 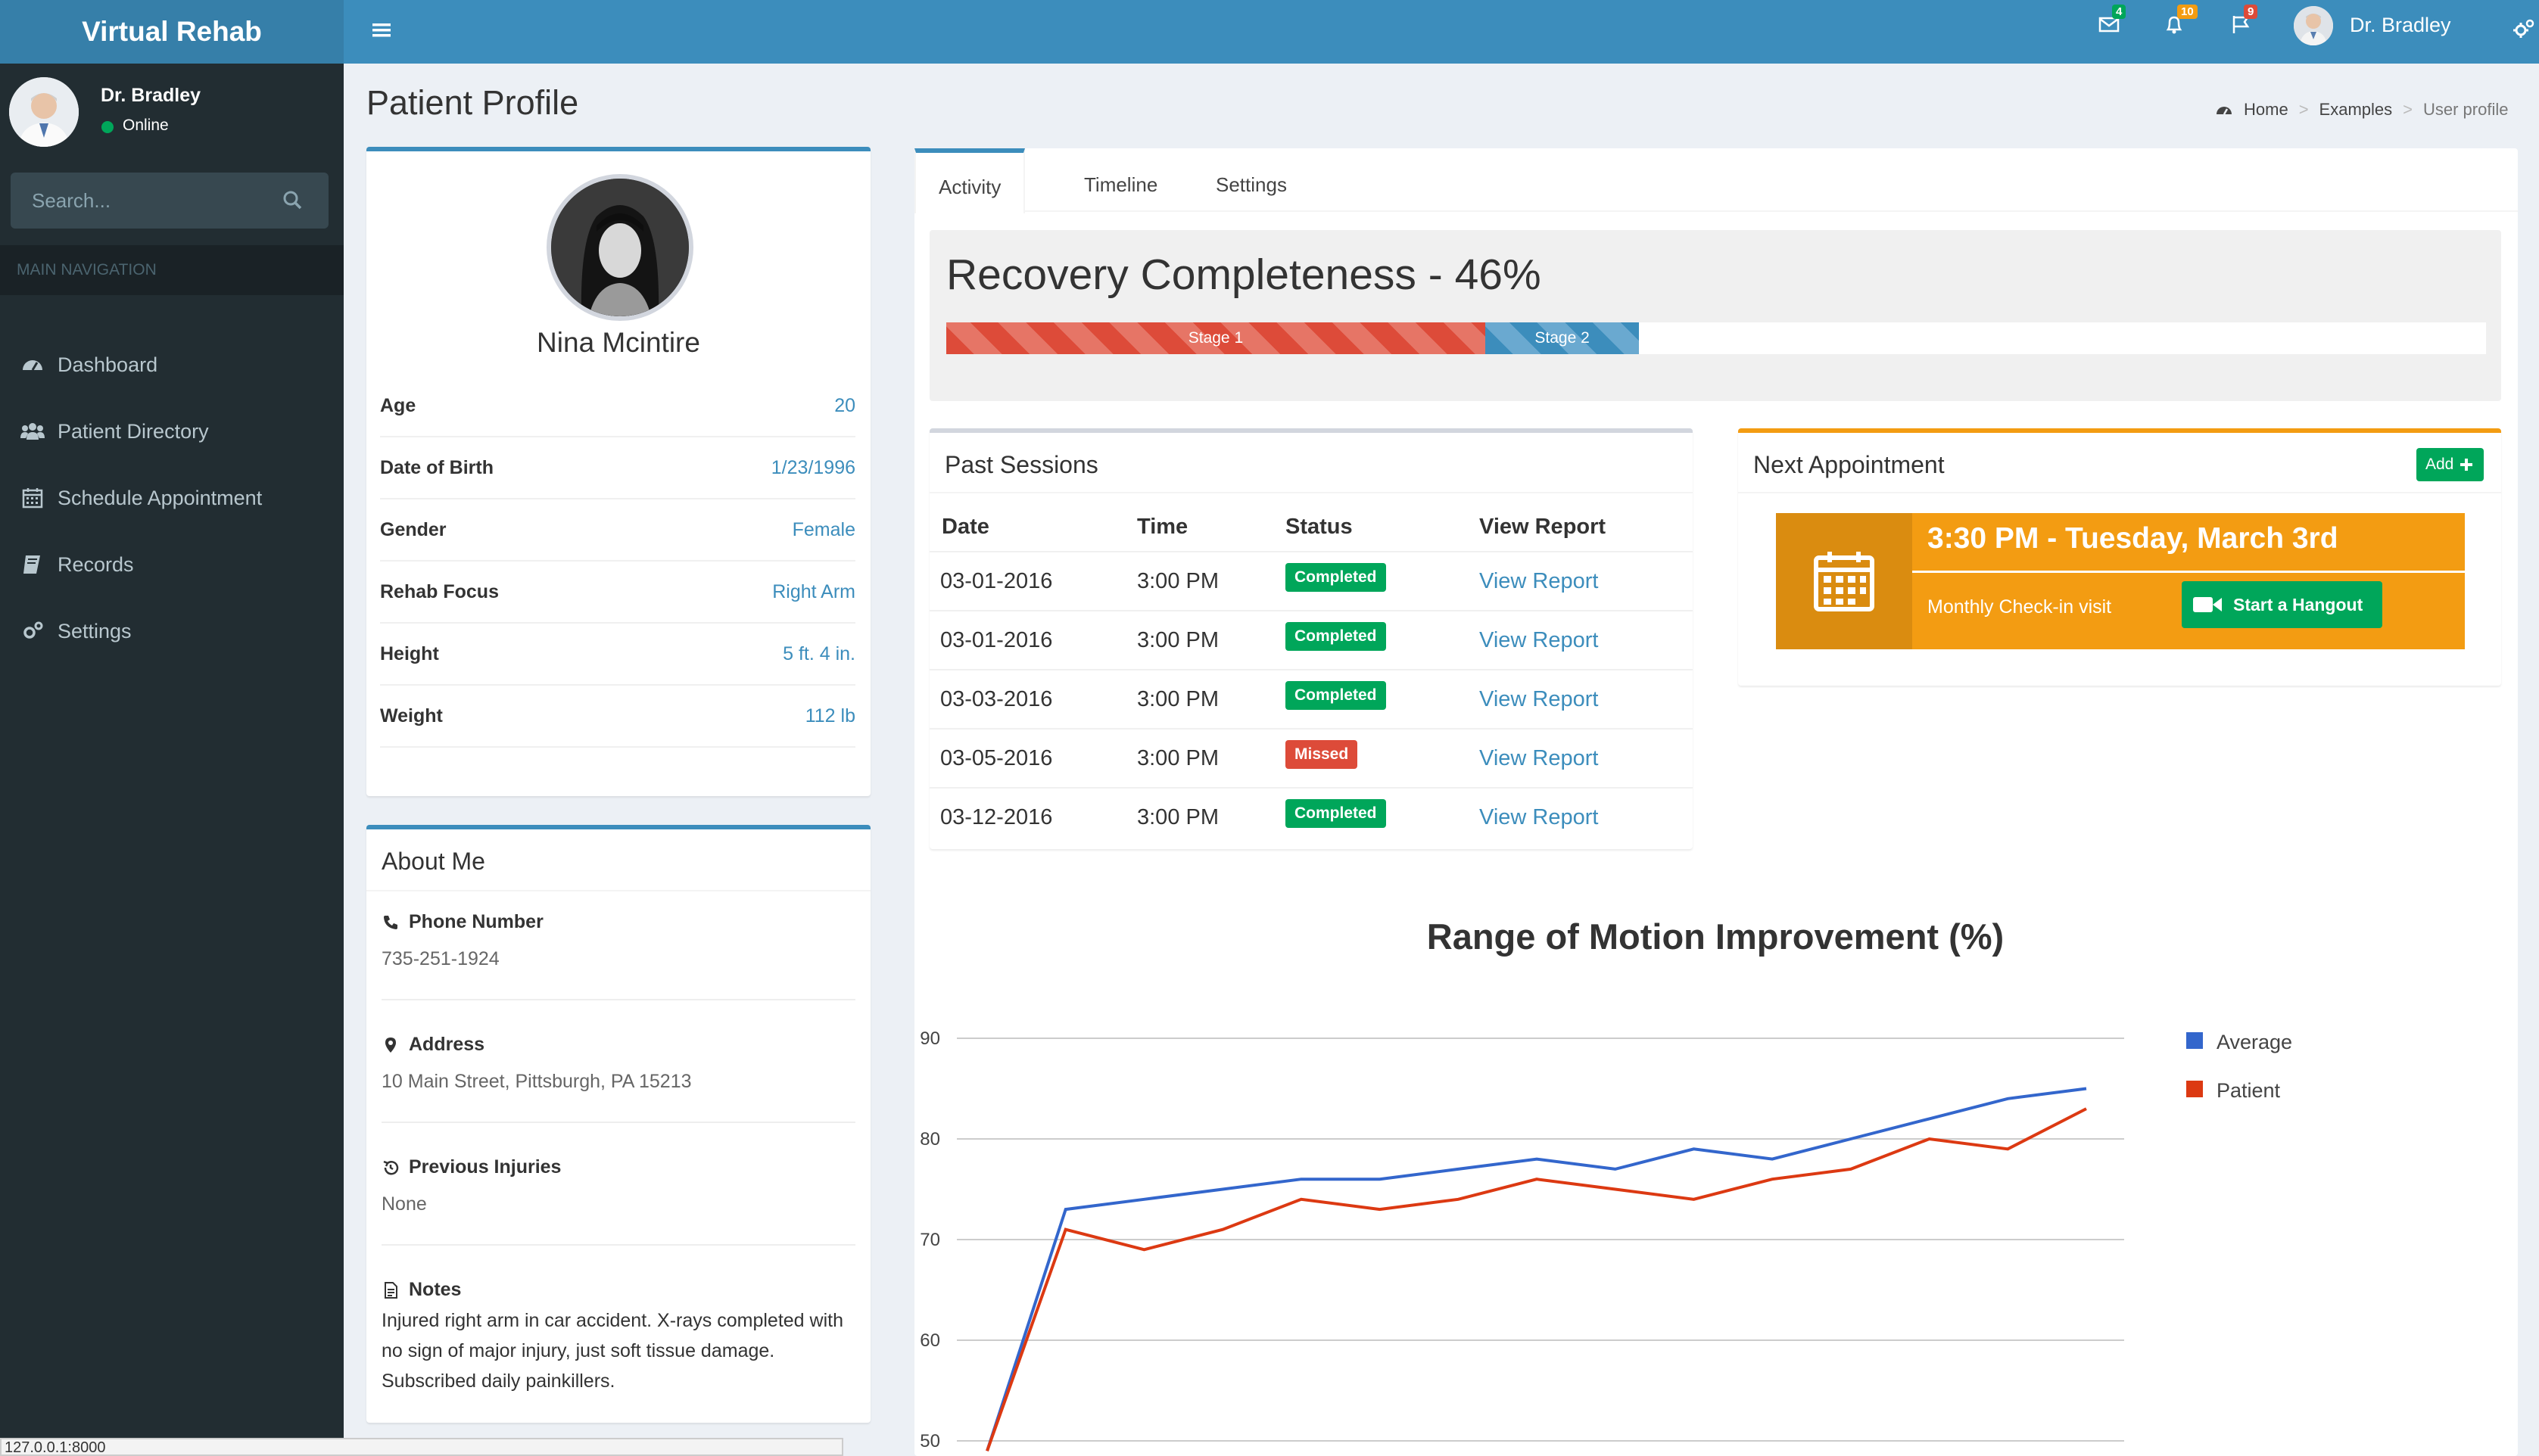 I want to click on session-date: 03-12-2016, so click(x=997, y=817).